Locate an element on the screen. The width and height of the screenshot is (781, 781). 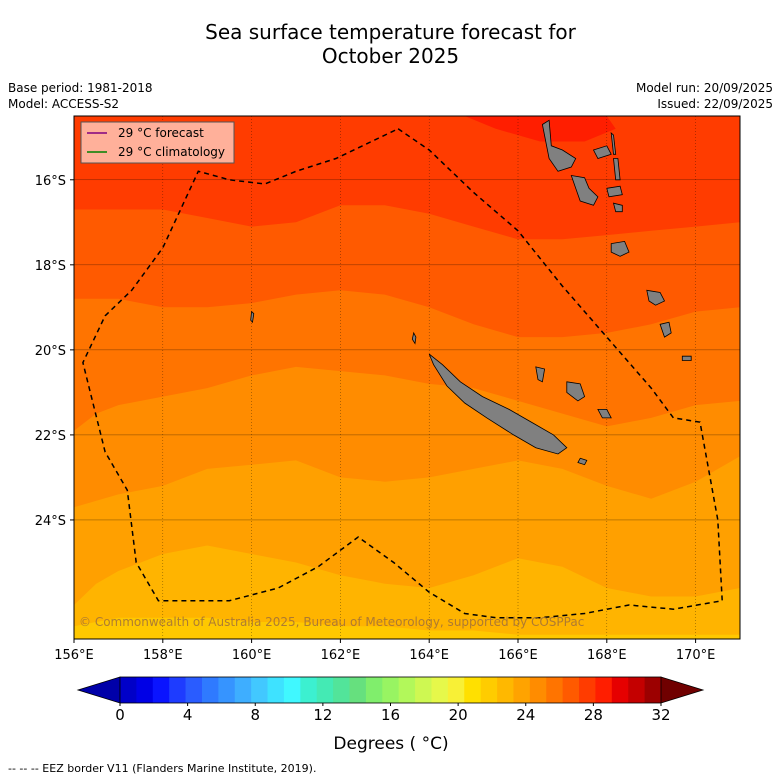
y-tick-label-2: 20°S is located at coordinates (50, 351).